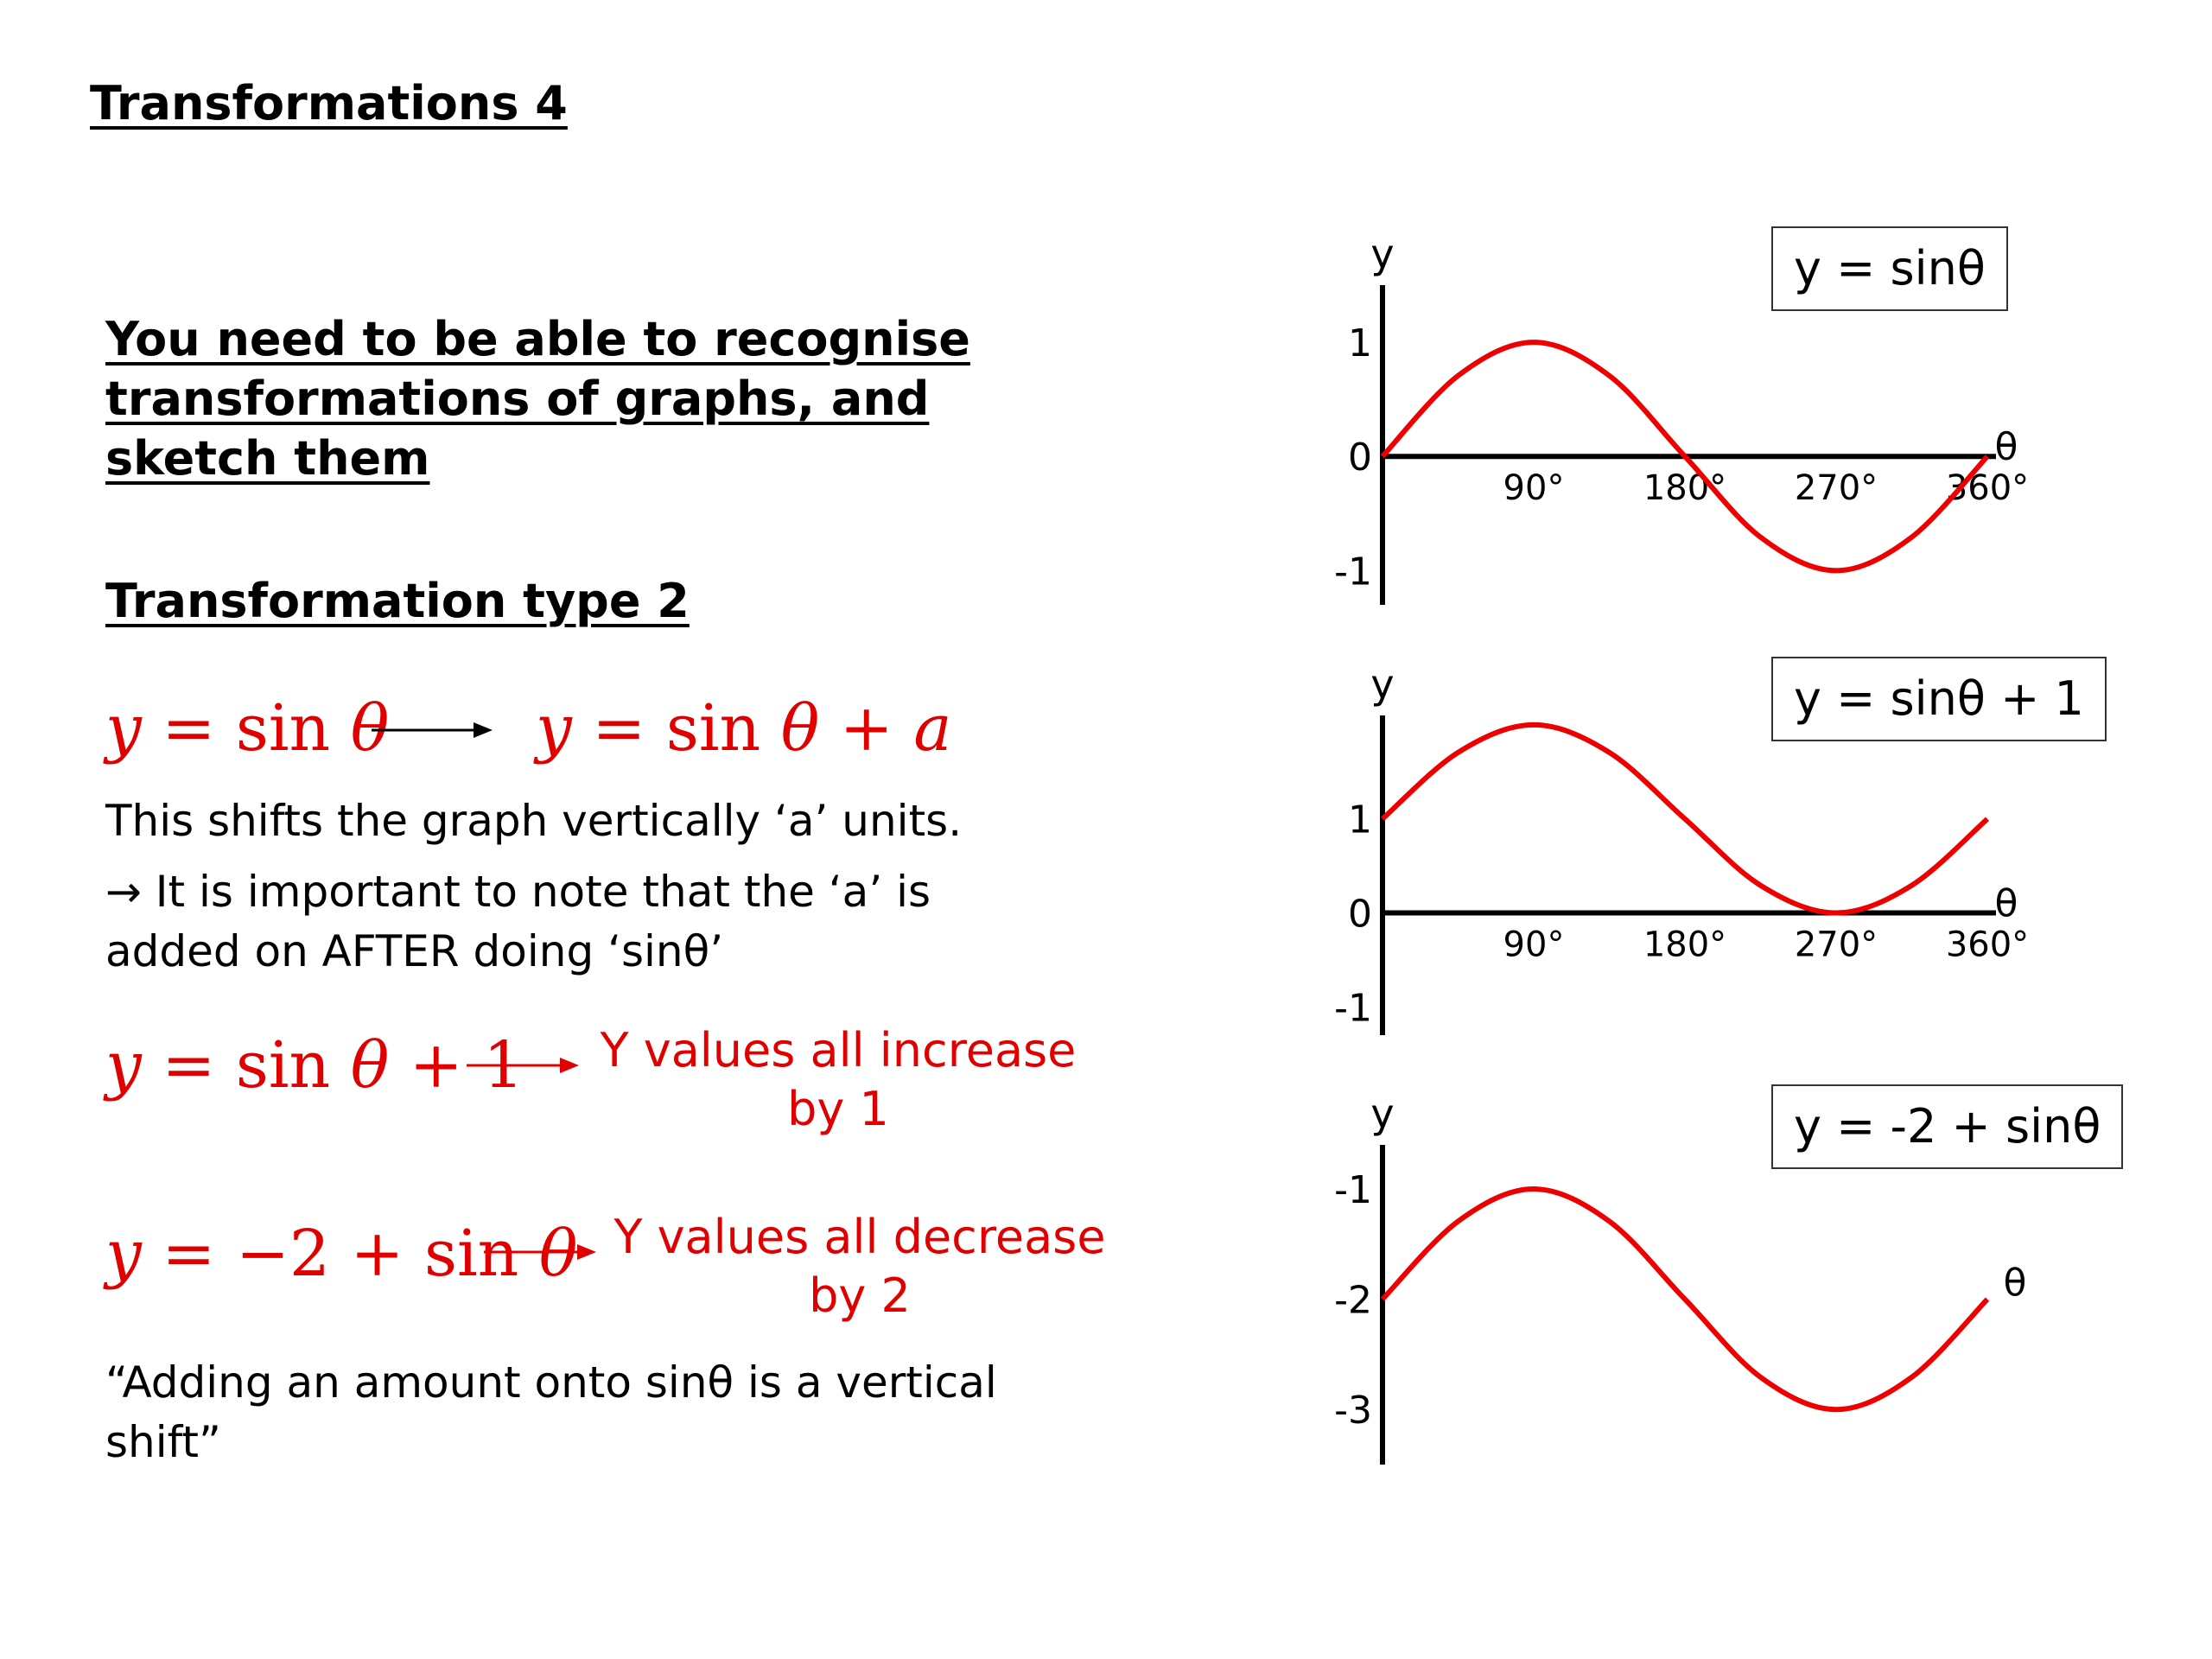 The image size is (2212, 1659). I want to click on graph-sin-svg: y10-190° 180° 270° 360°θ, so click(1681, 418).